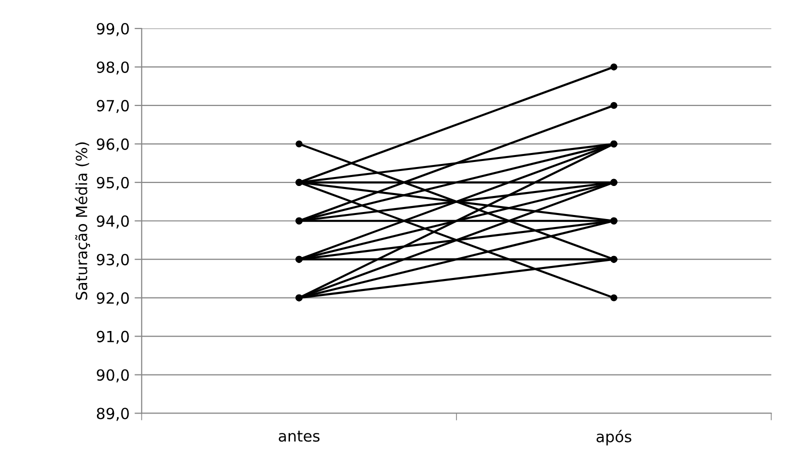  I want to click on y-tick-label: 92,0, so click(112, 299).